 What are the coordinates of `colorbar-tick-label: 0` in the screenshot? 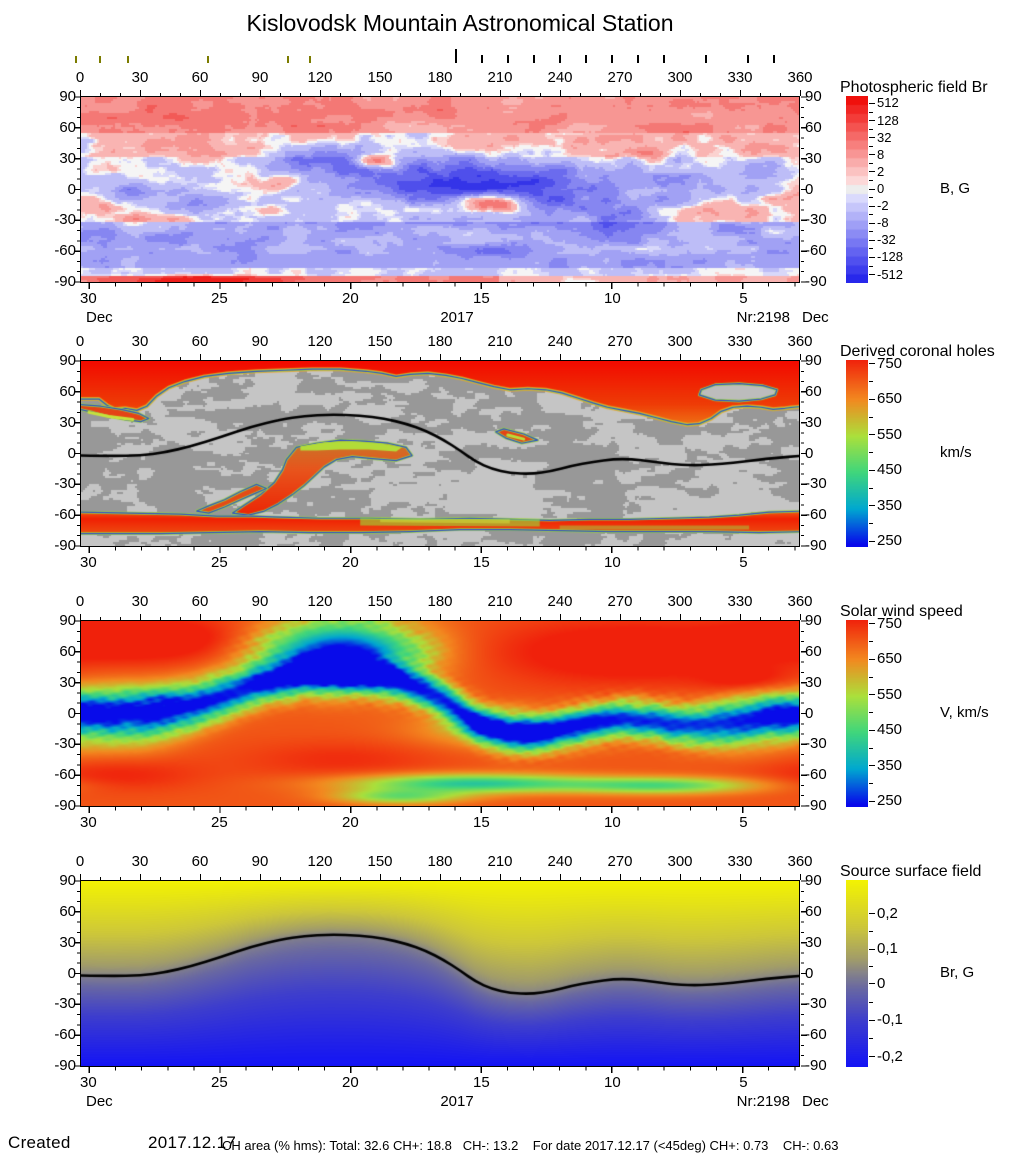 It's located at (881, 189).